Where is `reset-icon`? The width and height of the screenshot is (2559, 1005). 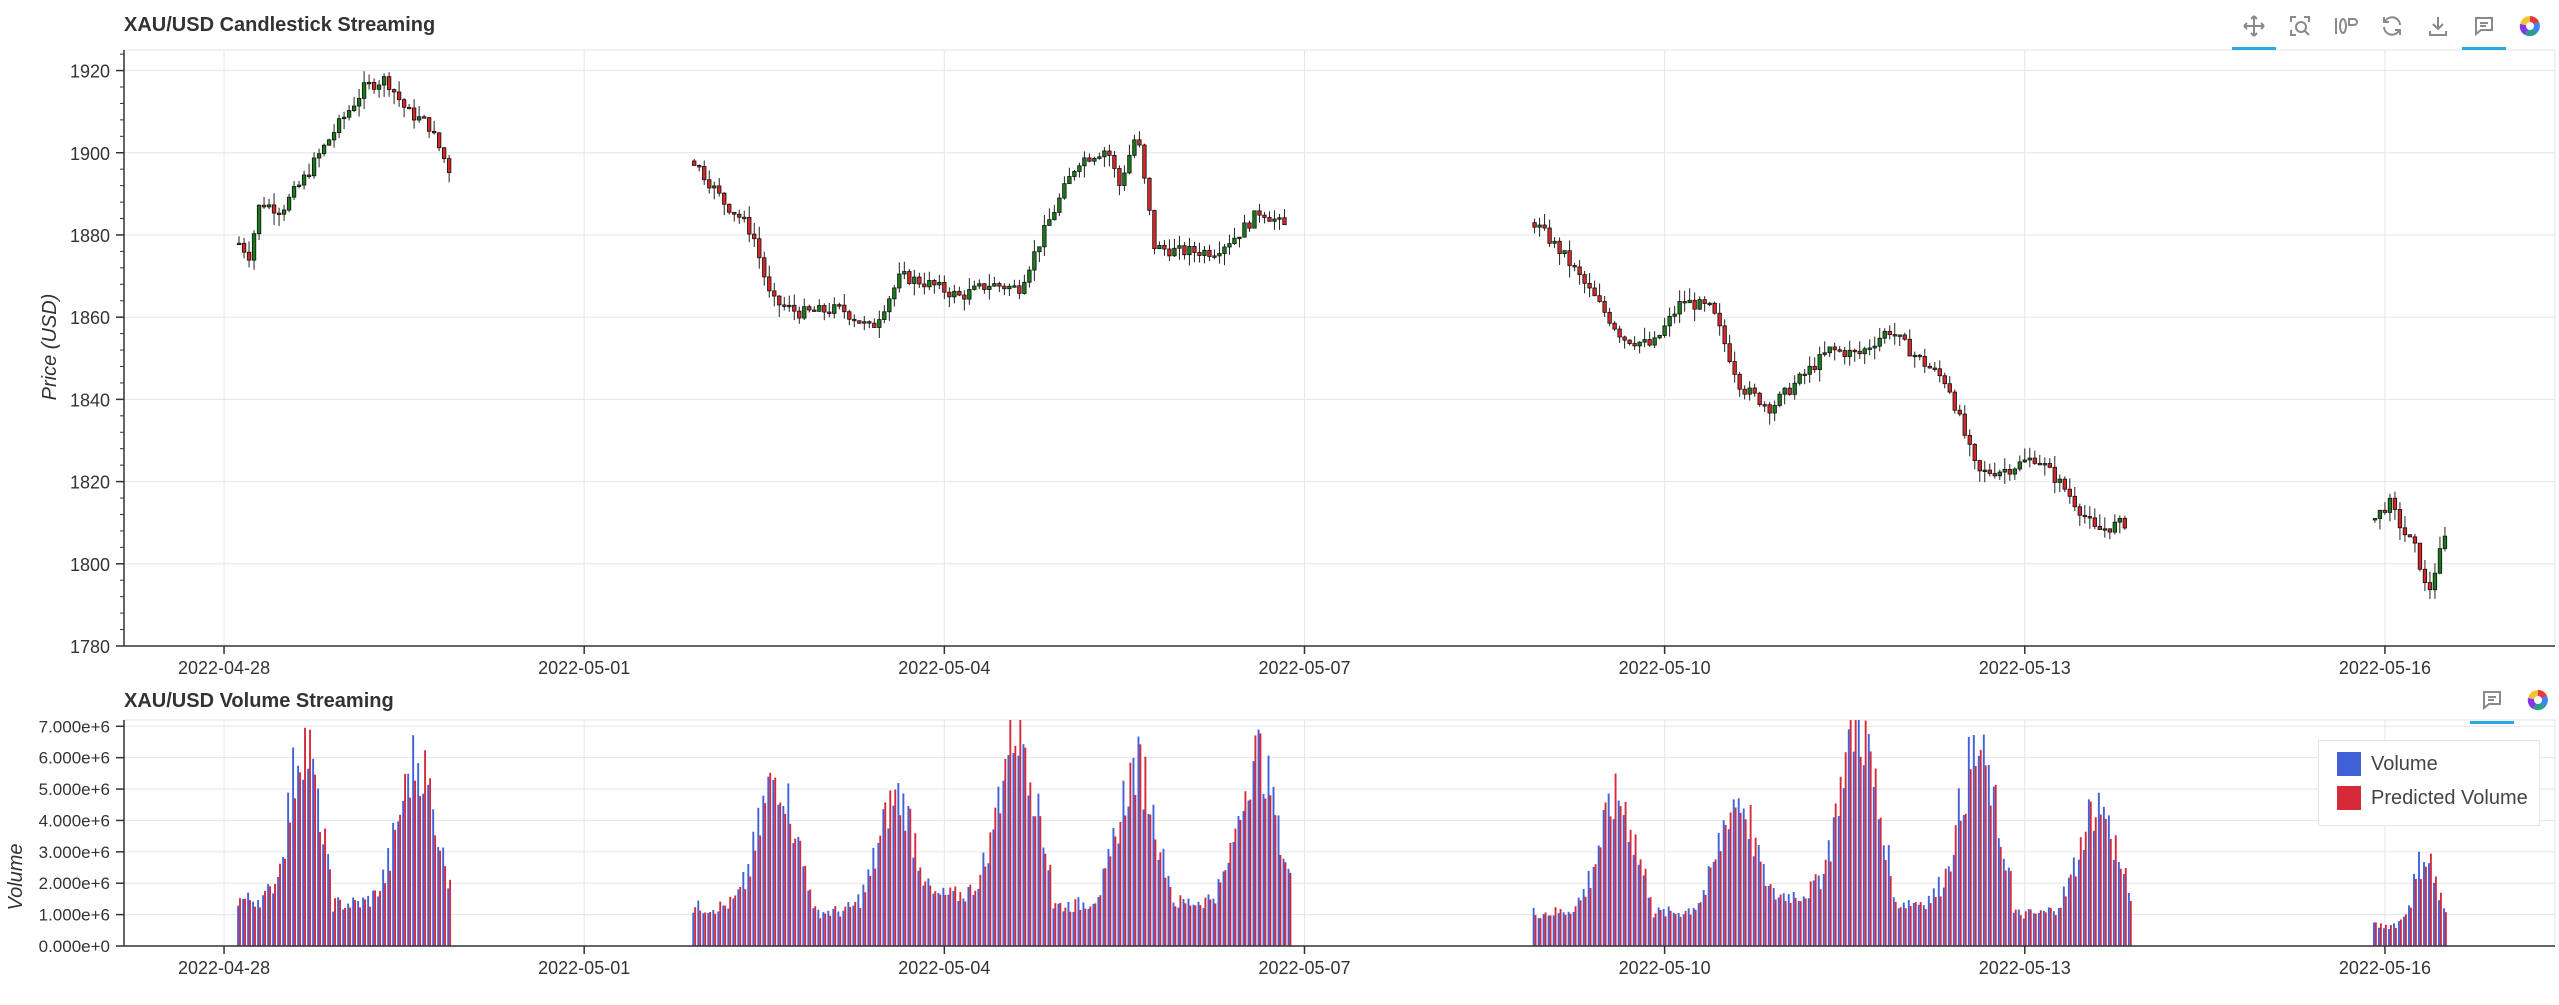
reset-icon is located at coordinates (2392, 26).